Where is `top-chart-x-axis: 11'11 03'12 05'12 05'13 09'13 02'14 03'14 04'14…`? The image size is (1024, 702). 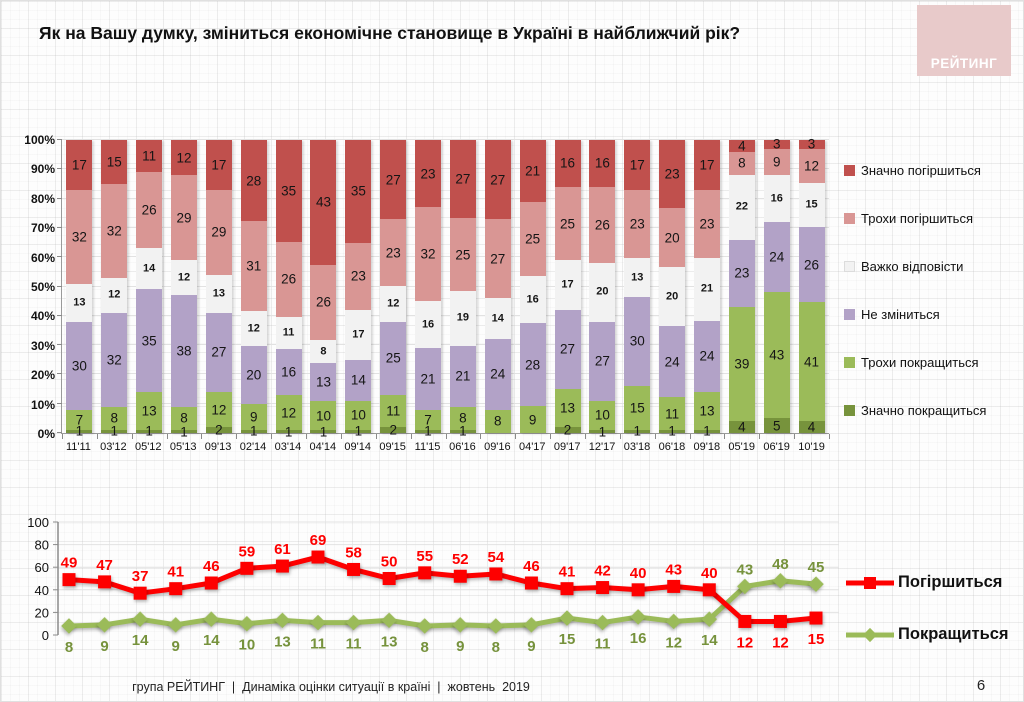
top-chart-x-axis: 11'11 03'12 05'12 05'13 09'13 02'14 03'14 04'14… is located at coordinates (445, 449).